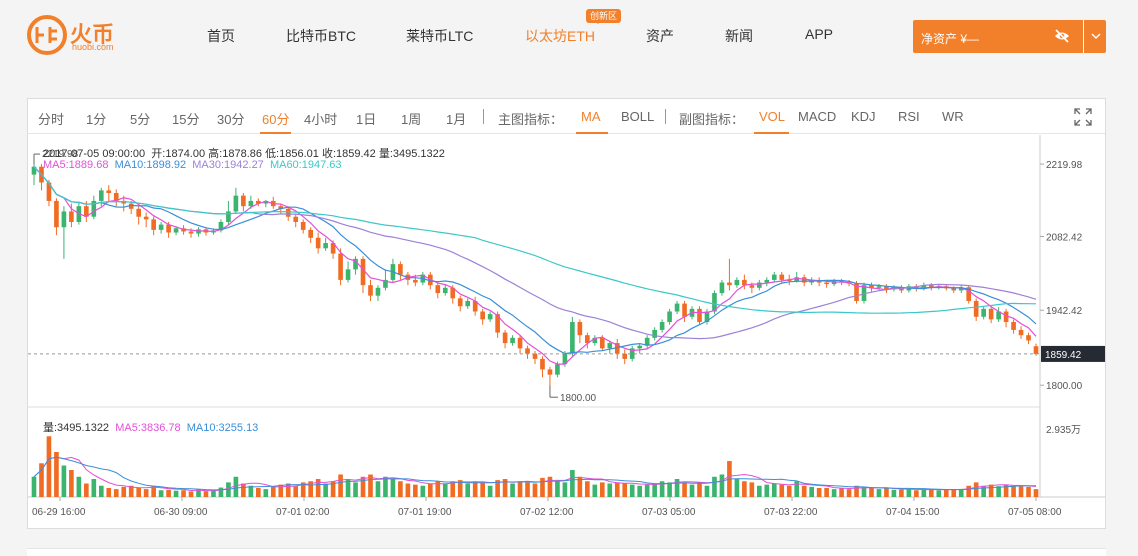  I want to click on chevron-down-icon, so click(1096, 36).